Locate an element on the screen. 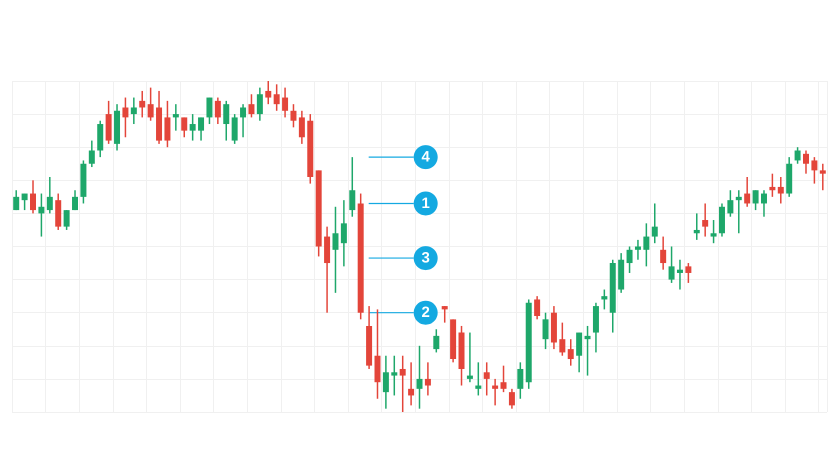  annotation: 2 is located at coordinates (426, 313).